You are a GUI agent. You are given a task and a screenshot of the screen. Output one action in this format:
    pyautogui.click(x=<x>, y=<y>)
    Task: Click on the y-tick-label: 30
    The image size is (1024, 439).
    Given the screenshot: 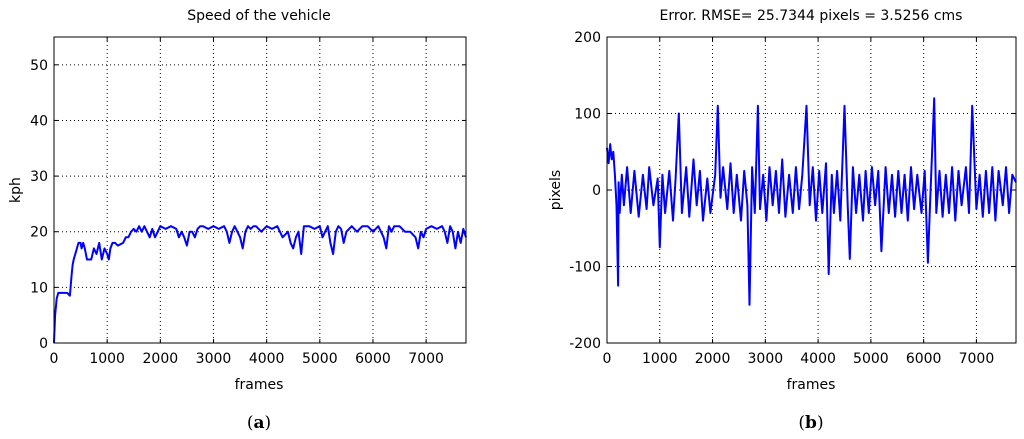 What is the action you would take?
    pyautogui.click(x=39, y=177)
    